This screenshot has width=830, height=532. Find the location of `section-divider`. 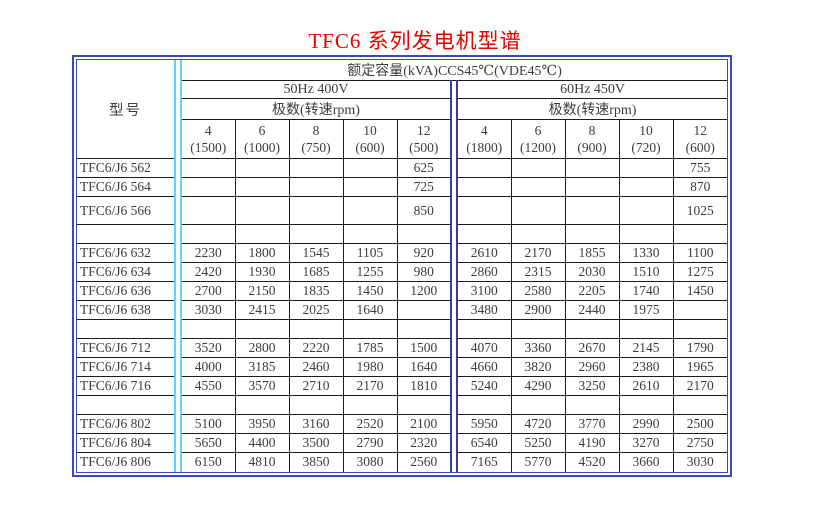

section-divider is located at coordinates (454, 276).